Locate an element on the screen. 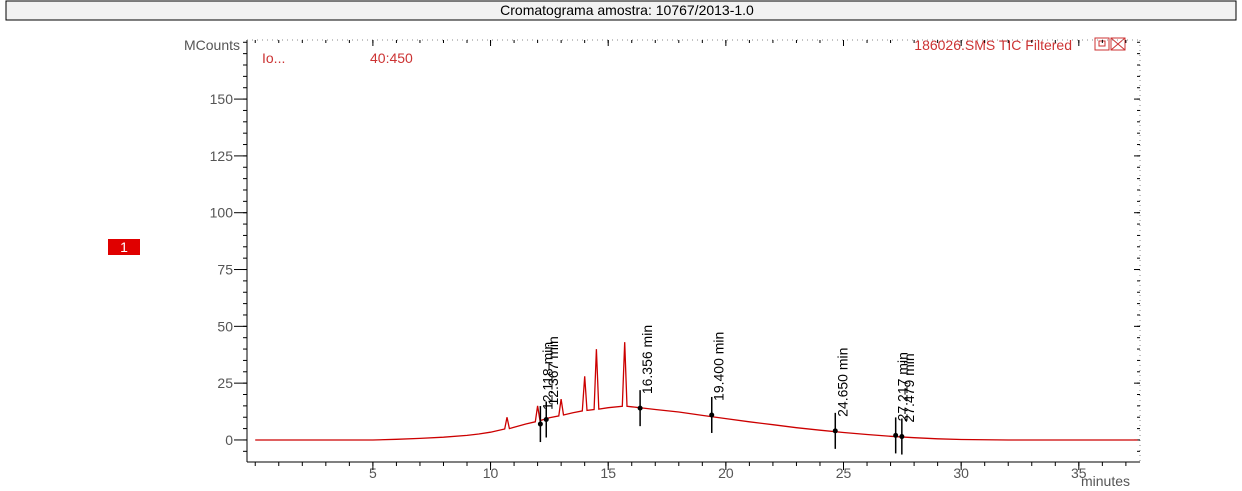 The width and height of the screenshot is (1242, 491). mass-range: 40:450 is located at coordinates (391, 58).